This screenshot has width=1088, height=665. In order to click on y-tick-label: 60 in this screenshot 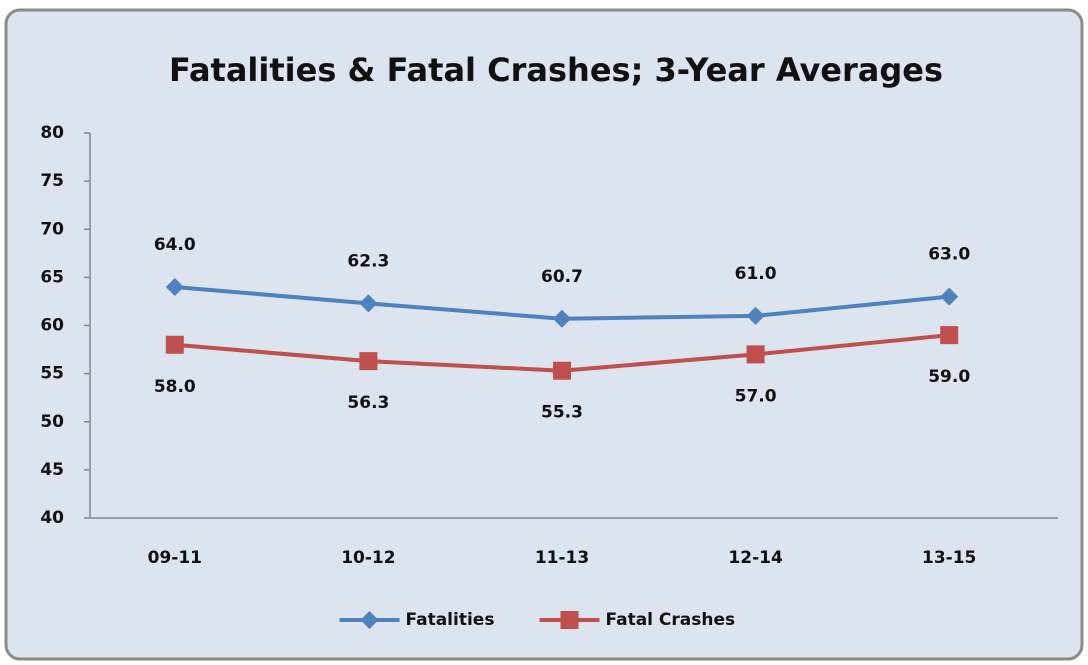, I will do `click(52, 326)`.